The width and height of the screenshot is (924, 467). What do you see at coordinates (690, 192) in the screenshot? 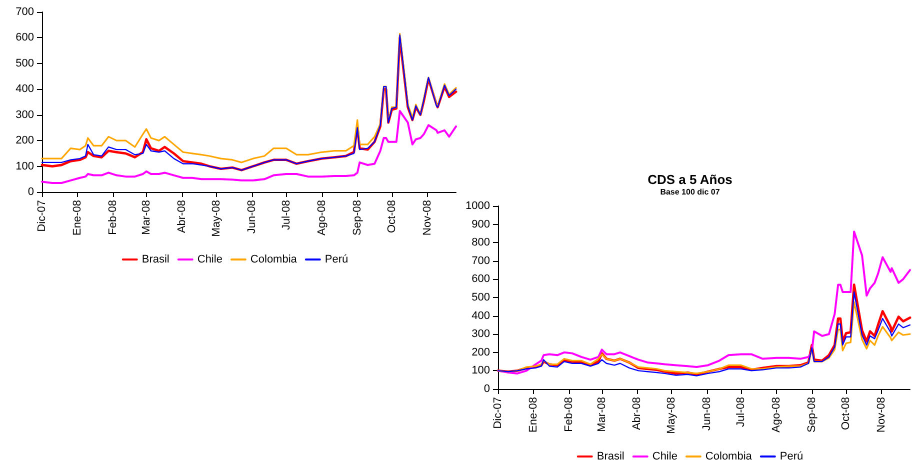
I see `chart-subtitle: Base 100 dic 07` at bounding box center [690, 192].